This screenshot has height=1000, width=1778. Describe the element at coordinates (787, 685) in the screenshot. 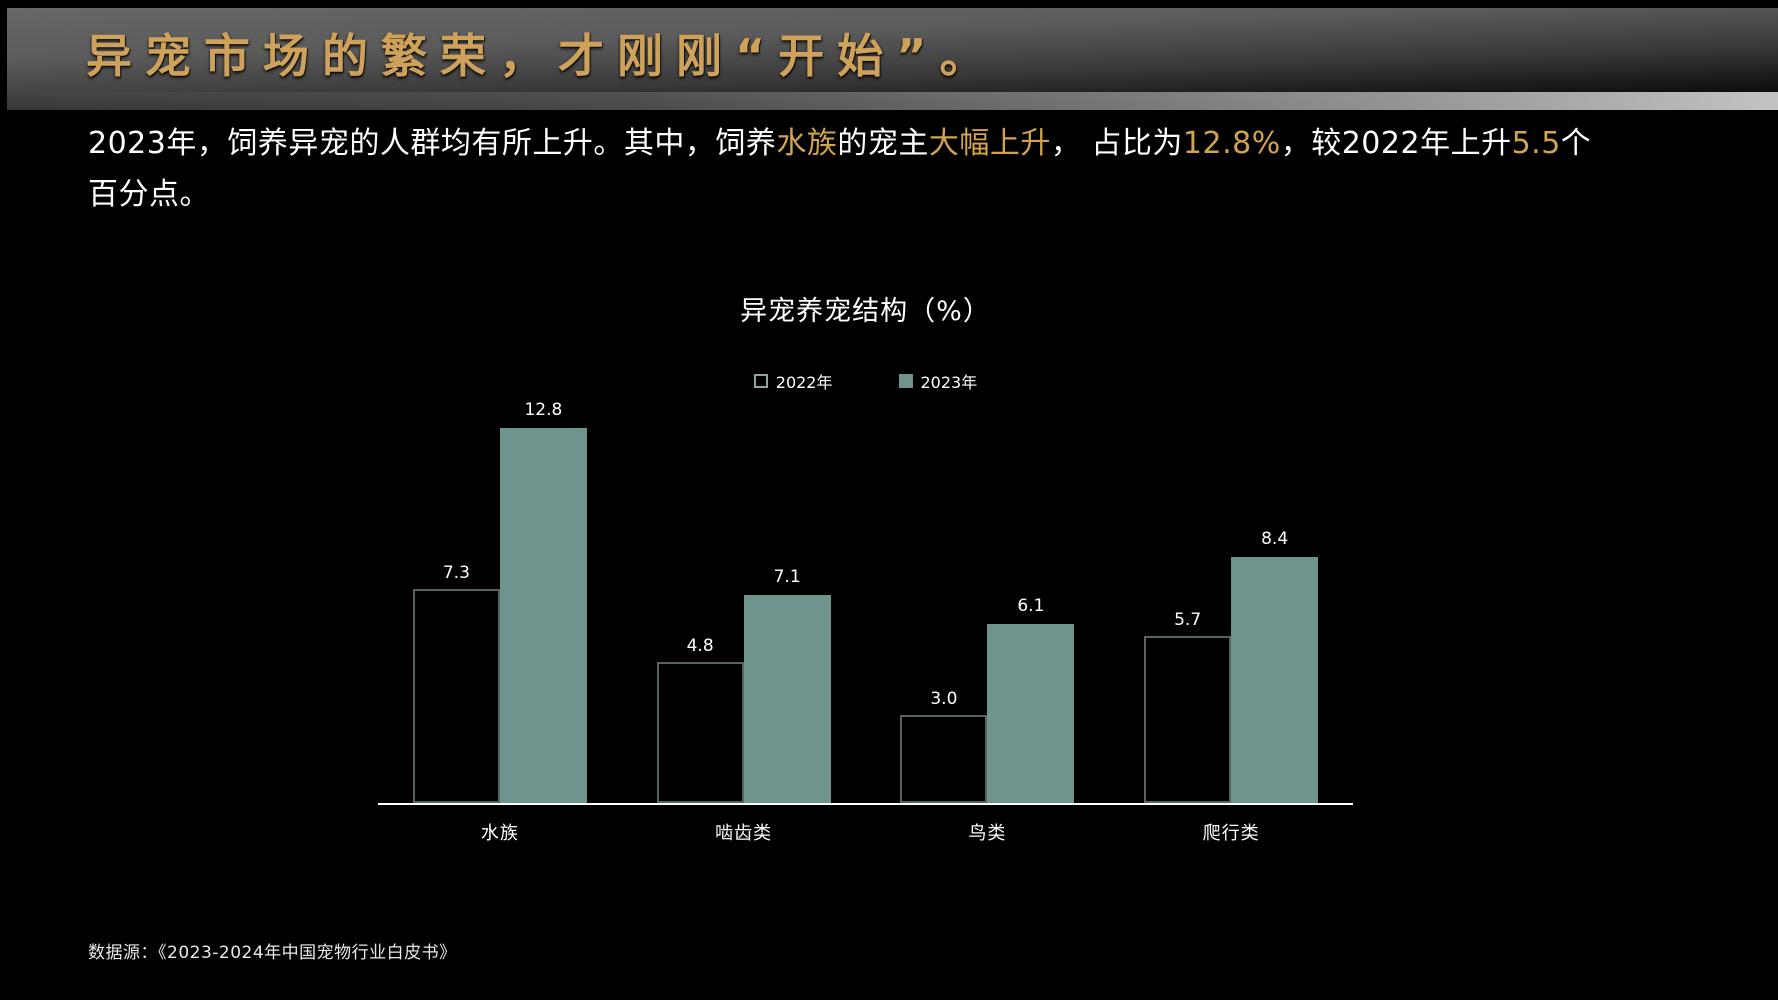

I see `bar-2023年-啮齿类: 7.1` at that location.